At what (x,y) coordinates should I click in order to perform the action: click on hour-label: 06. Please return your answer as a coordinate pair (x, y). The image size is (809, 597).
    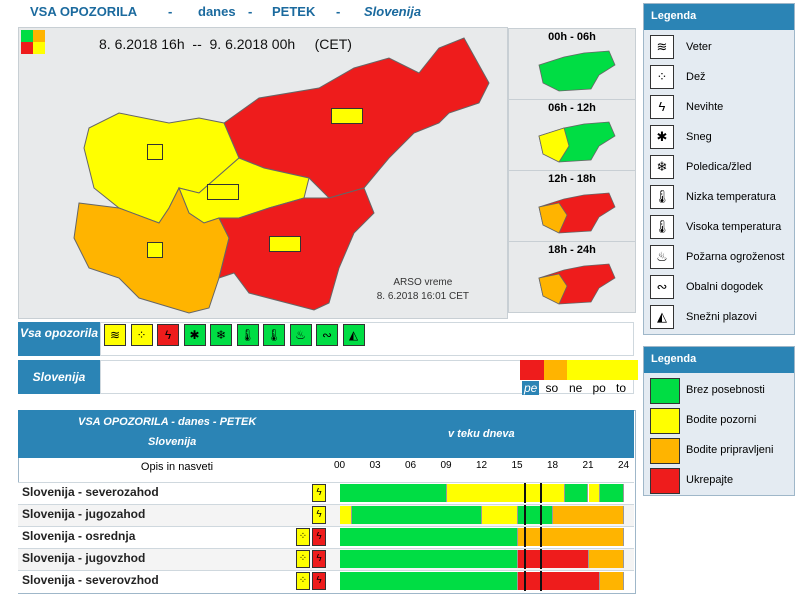
    Looking at the image, I should click on (411, 465).